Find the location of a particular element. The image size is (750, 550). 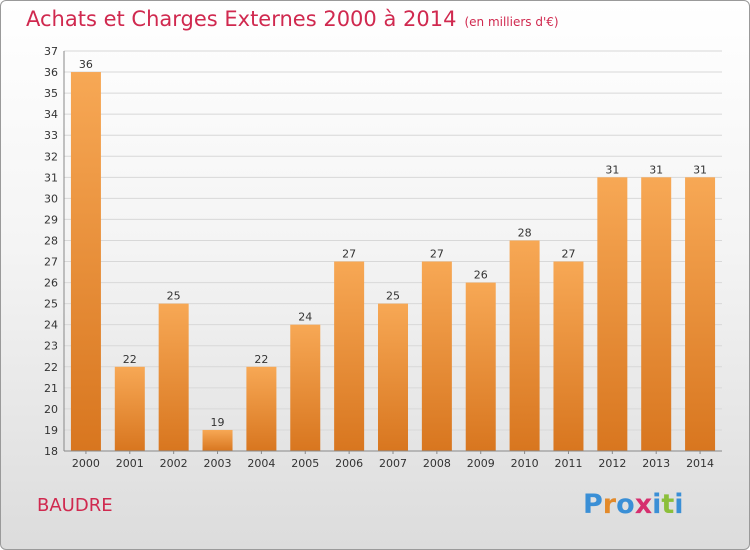

y-tick-label: 35 is located at coordinates (51, 93).